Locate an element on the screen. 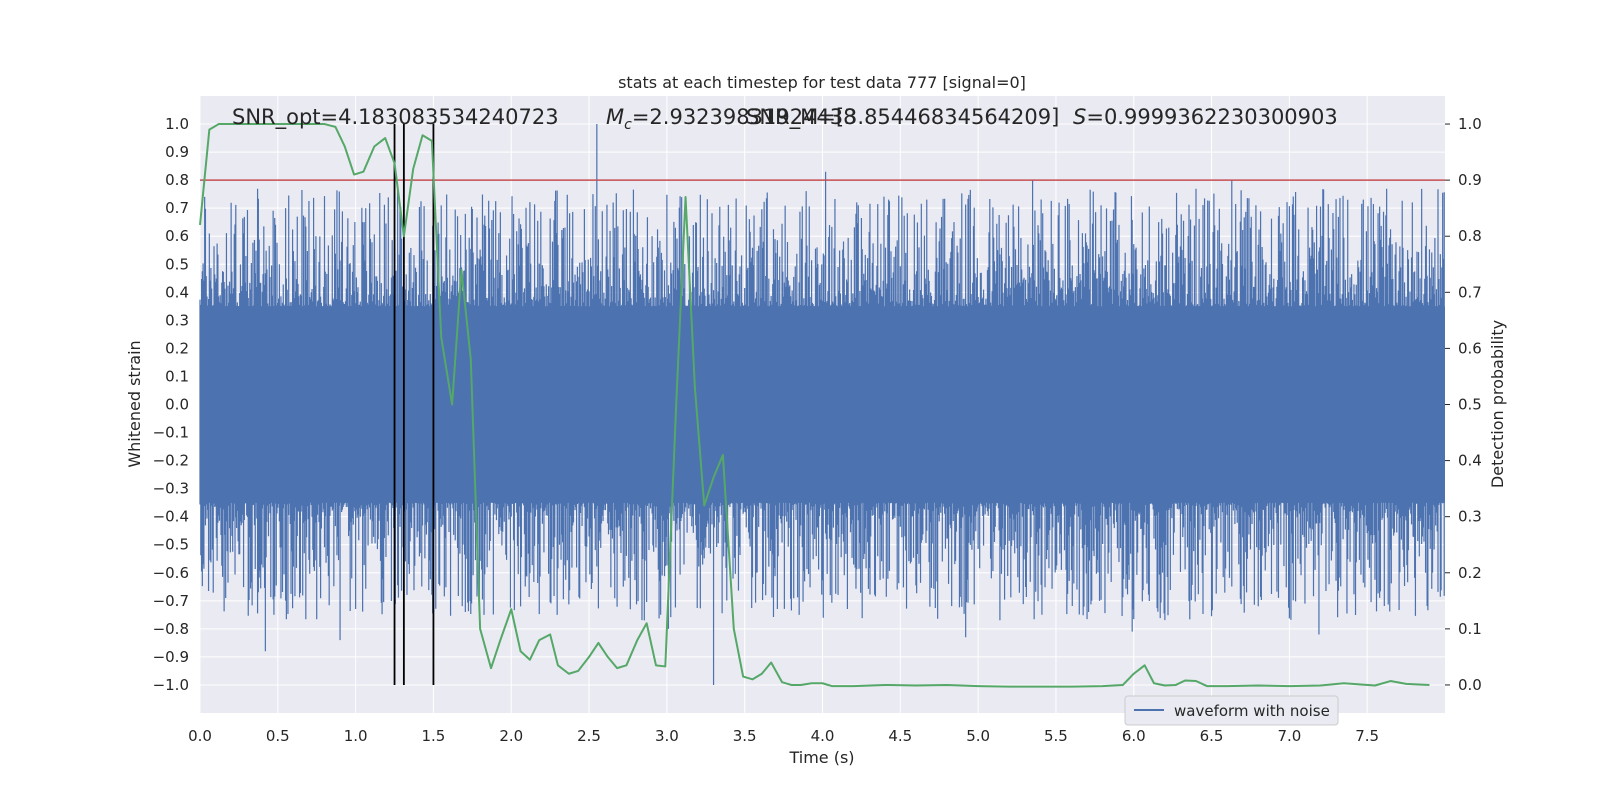 This screenshot has height=800, width=1600. y-tick-label: −1.0 is located at coordinates (171, 685).